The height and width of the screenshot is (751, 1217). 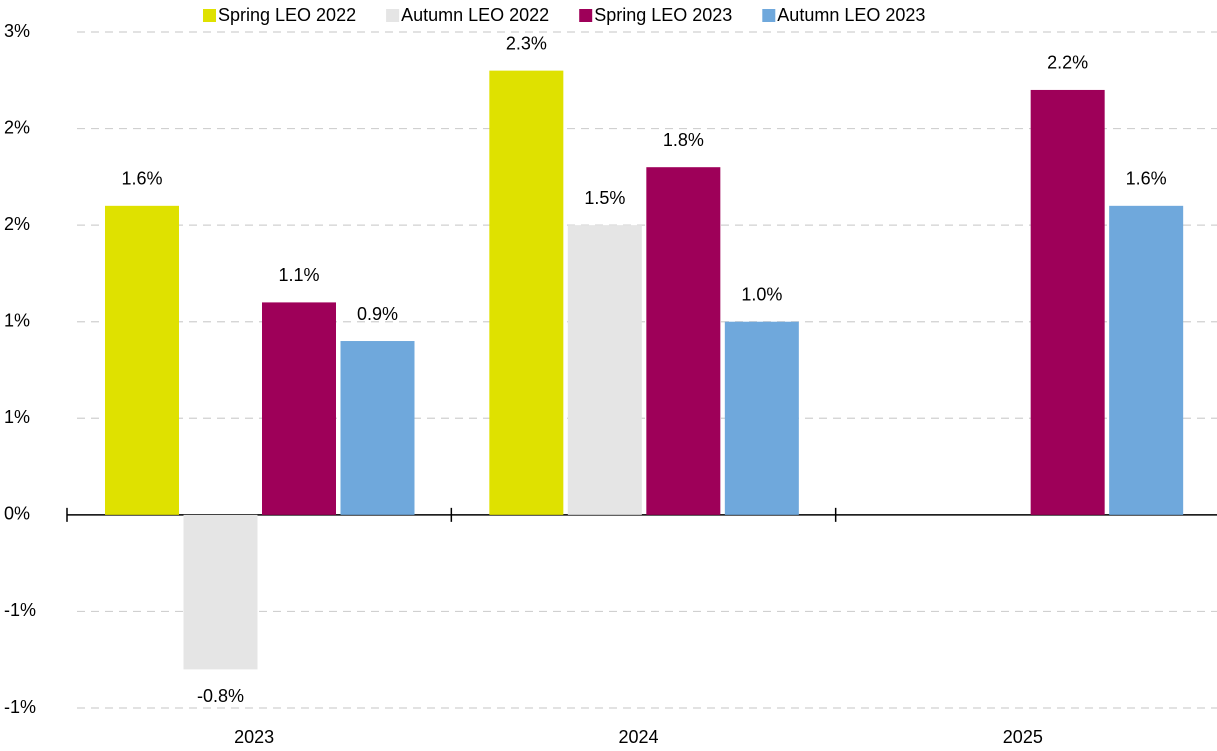 What do you see at coordinates (377, 314) in the screenshot?
I see `data-label: 0.9%` at bounding box center [377, 314].